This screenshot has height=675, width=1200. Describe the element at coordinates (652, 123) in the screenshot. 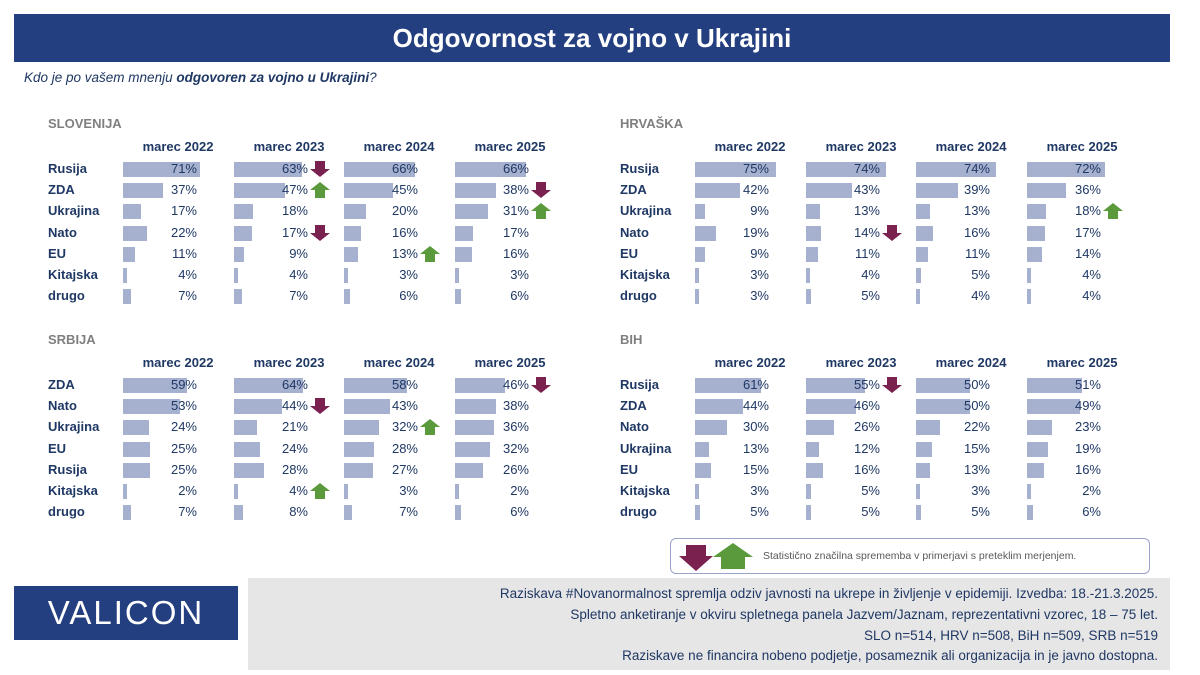

I see `country-title: HRVAŠKA` at that location.